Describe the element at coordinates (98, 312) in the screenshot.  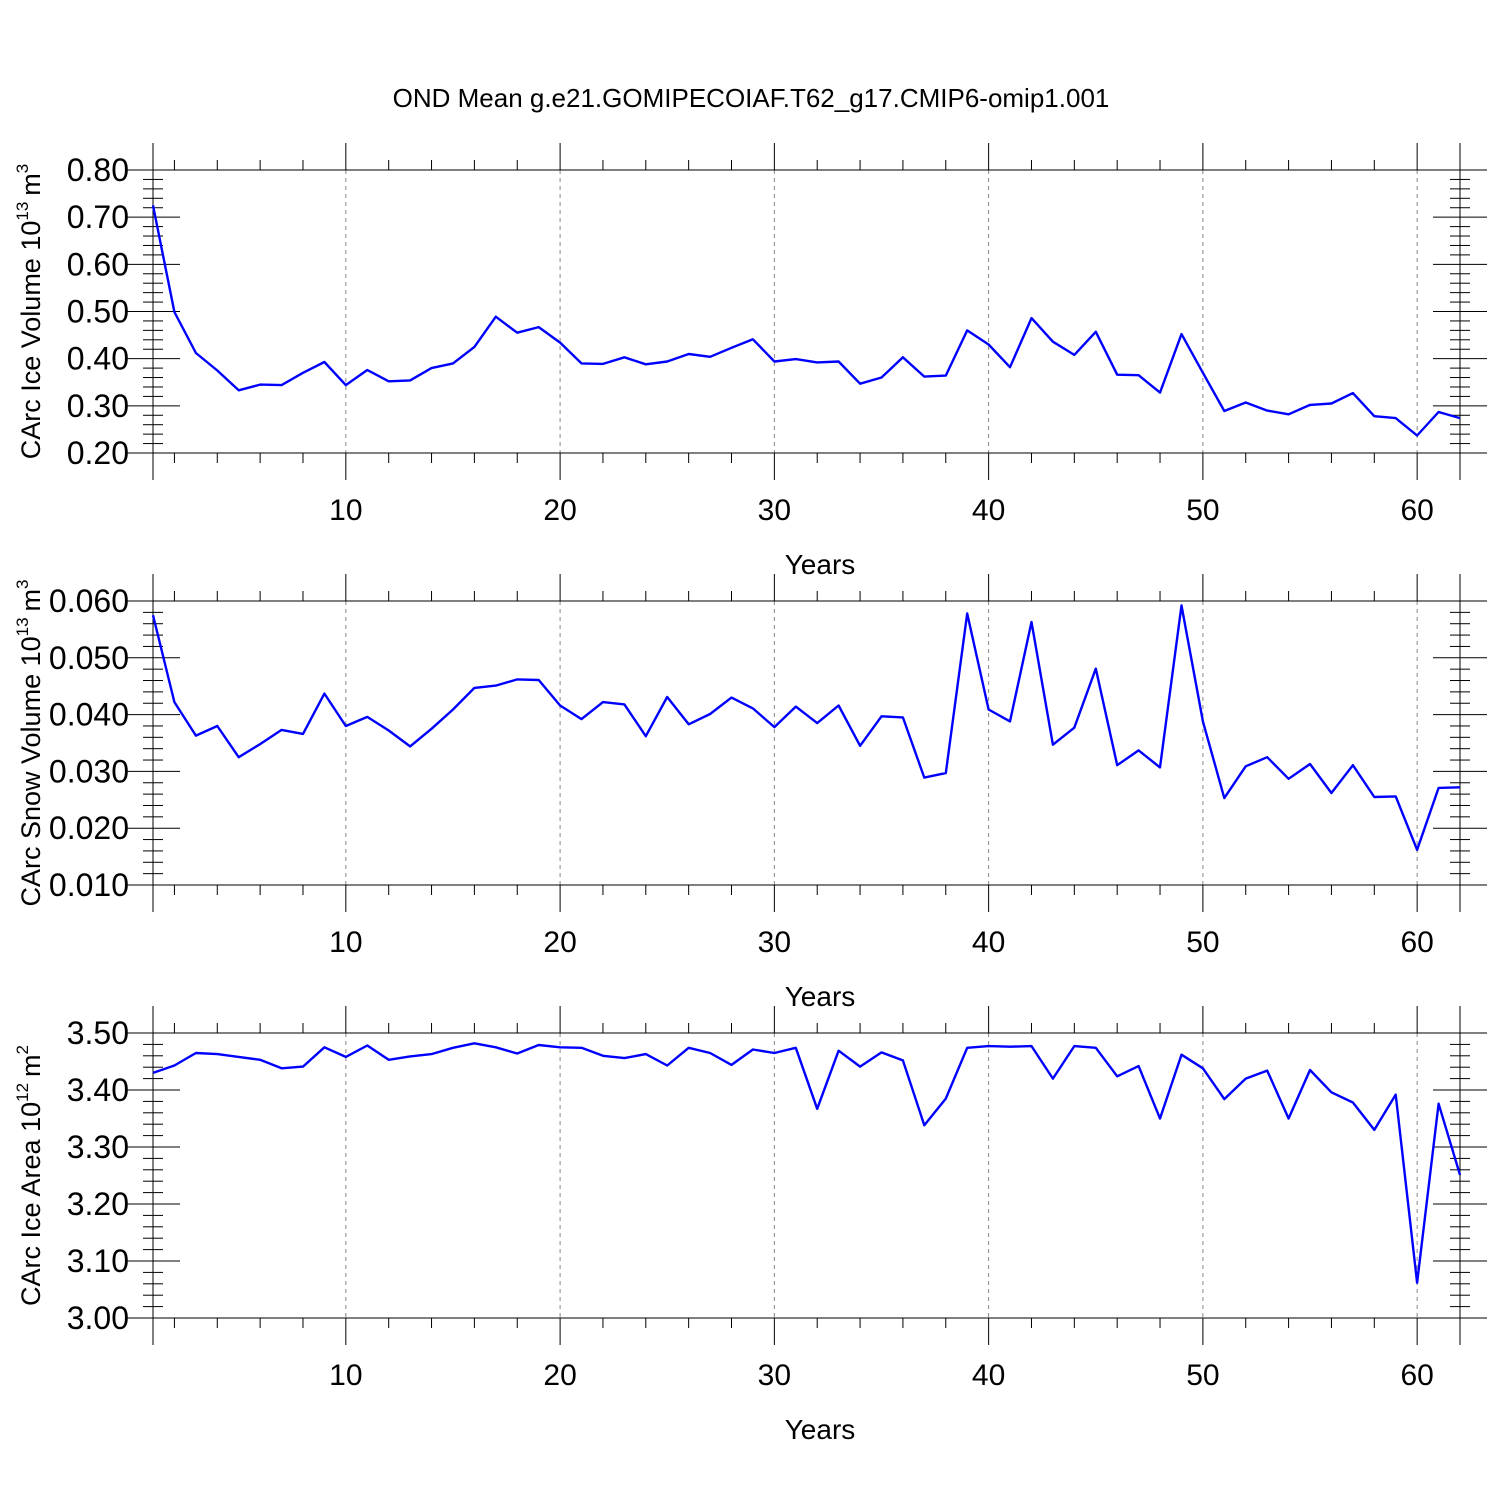
I see `y-tick-label: 0.50` at that location.